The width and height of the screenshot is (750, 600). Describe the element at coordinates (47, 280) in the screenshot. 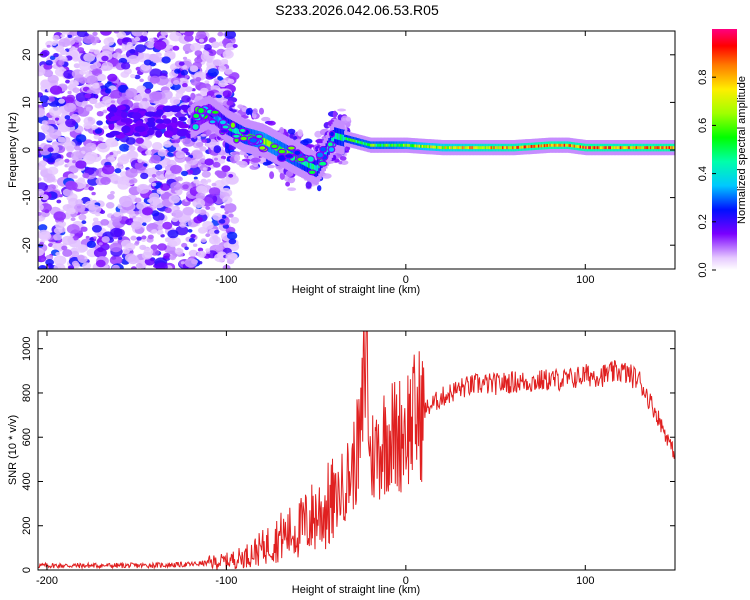

I see `spectrogram-x-tick-label: -200` at that location.